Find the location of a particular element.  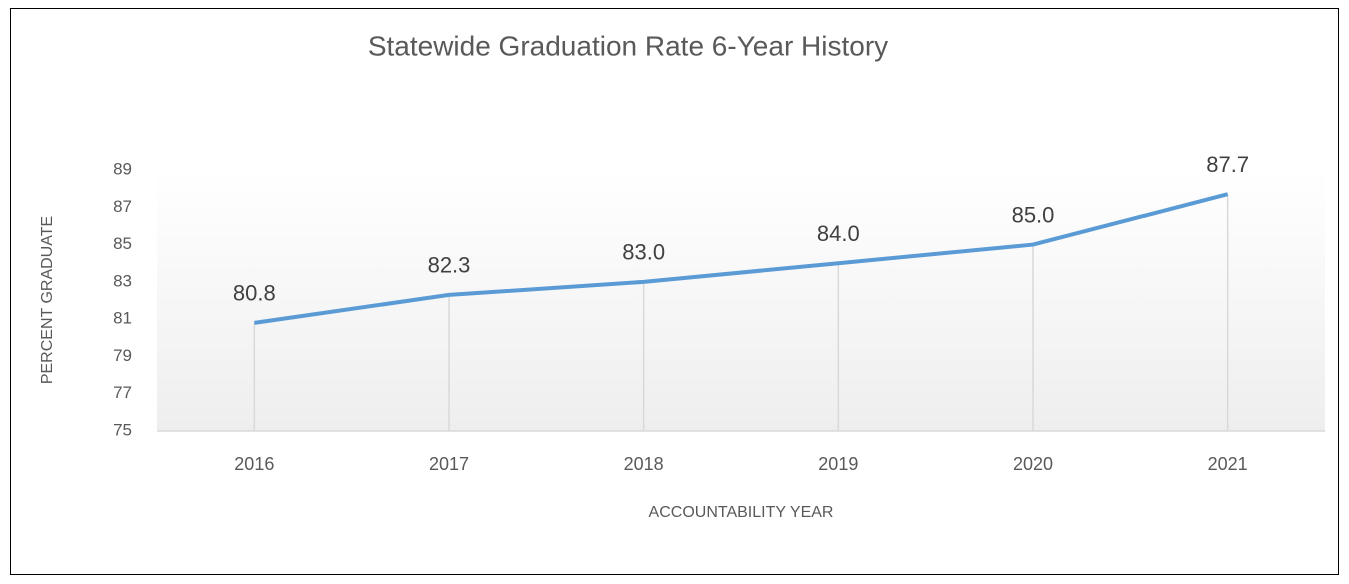

y-tick-label: 81 is located at coordinates (122, 318).